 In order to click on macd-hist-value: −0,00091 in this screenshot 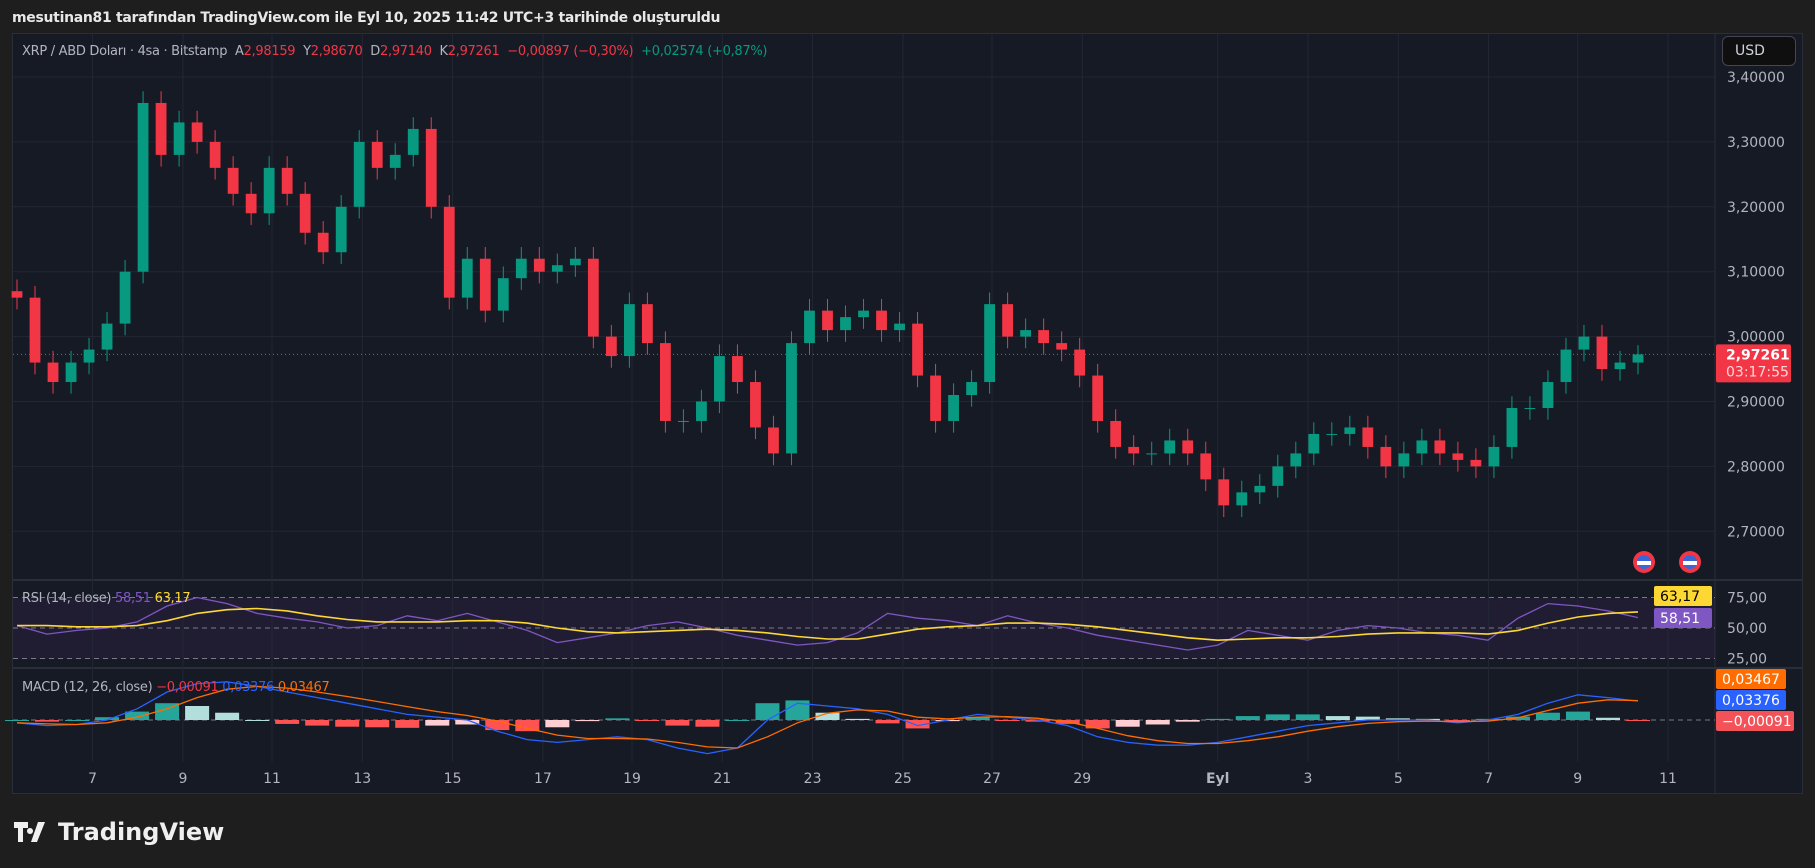, I will do `click(187, 687)`.